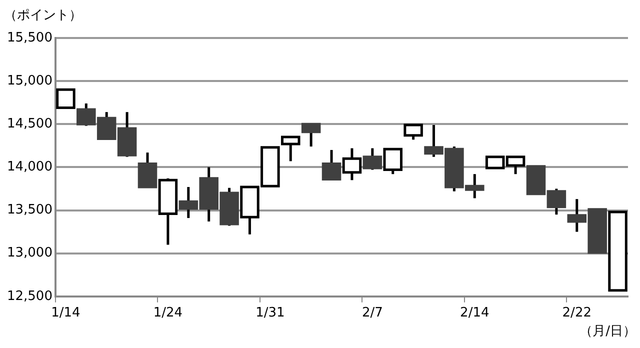 This screenshot has height=348, width=640. What do you see at coordinates (29, 124) in the screenshot?
I see `y-tick-label: 14,500` at bounding box center [29, 124].